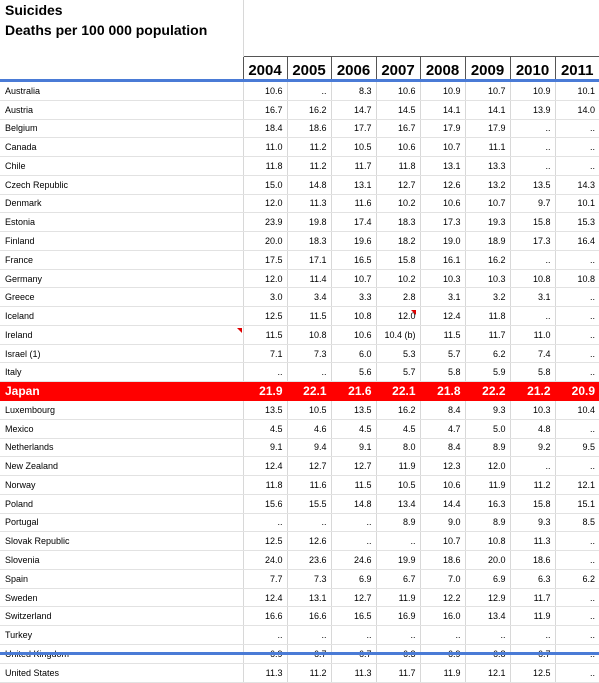 The width and height of the screenshot is (599, 683). What do you see at coordinates (264, 504) in the screenshot?
I see `value-cell: 15.6` at bounding box center [264, 504].